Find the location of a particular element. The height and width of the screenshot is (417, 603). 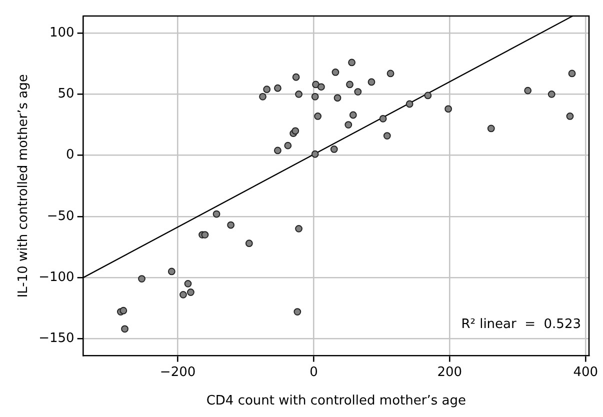

y-tick-label: −100 is located at coordinates (56, 277).